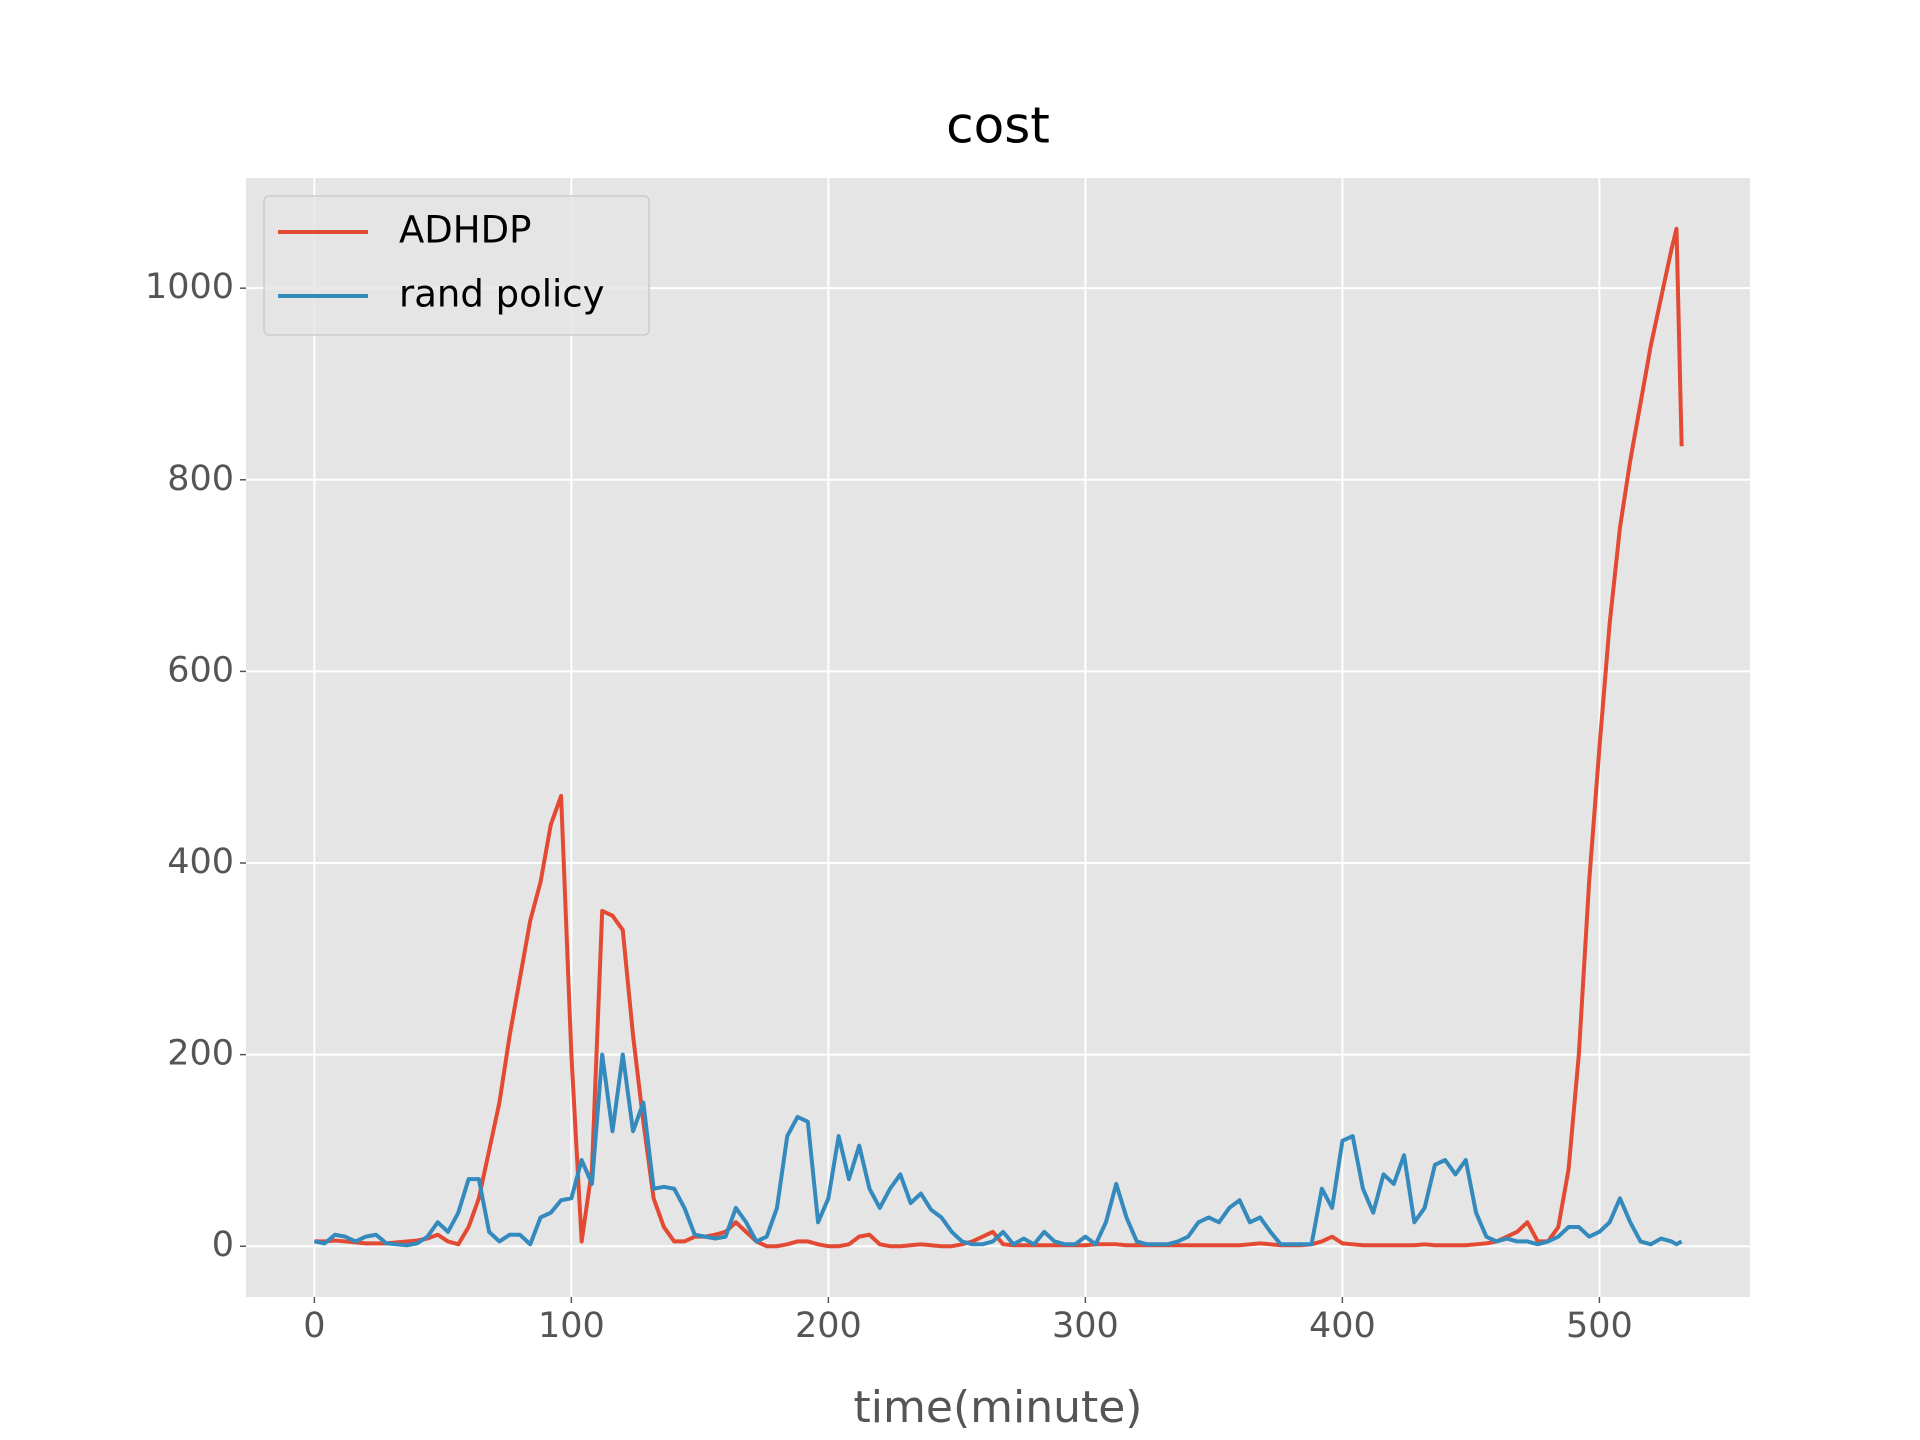  Describe the element at coordinates (456, 265) in the screenshot. I see `legend: ADHDP rand policy` at that location.